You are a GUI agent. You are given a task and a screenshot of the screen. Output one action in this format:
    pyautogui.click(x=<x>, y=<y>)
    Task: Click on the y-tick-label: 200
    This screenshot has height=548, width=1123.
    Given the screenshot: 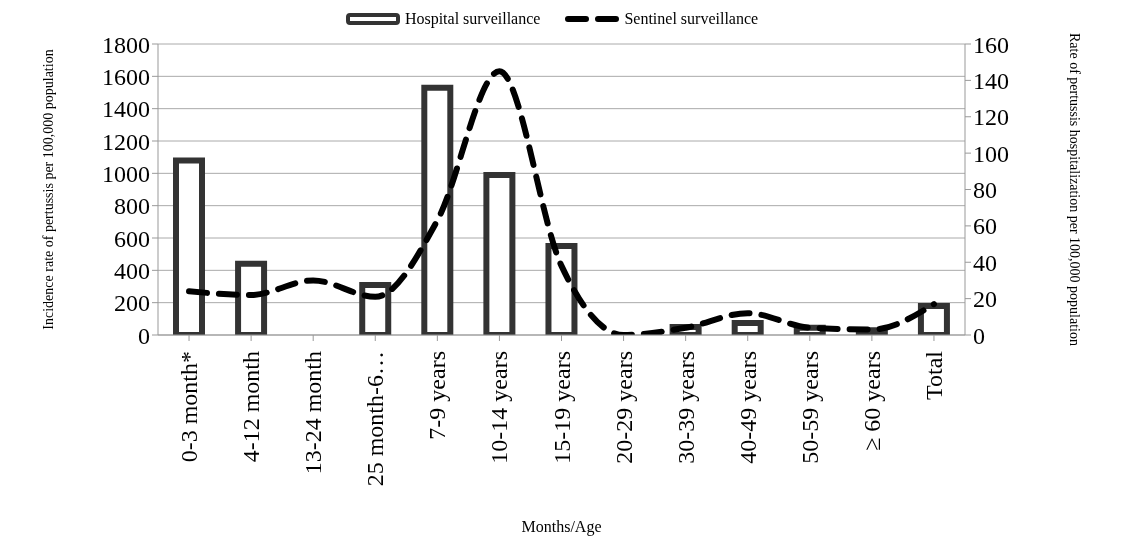 What is the action you would take?
    pyautogui.click(x=132, y=303)
    